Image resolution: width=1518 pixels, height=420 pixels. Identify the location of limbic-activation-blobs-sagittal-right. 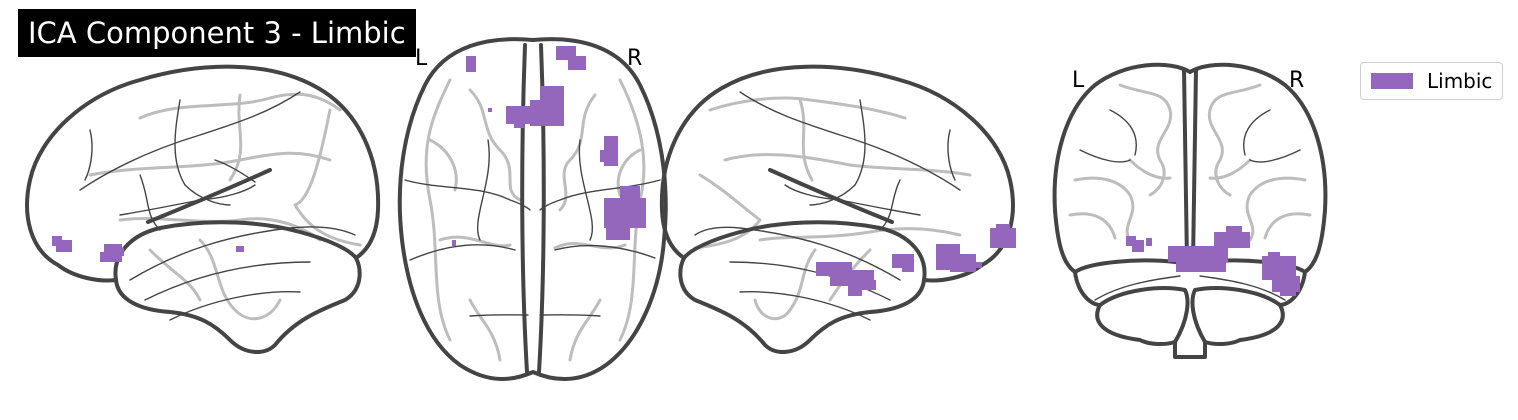
(916, 260).